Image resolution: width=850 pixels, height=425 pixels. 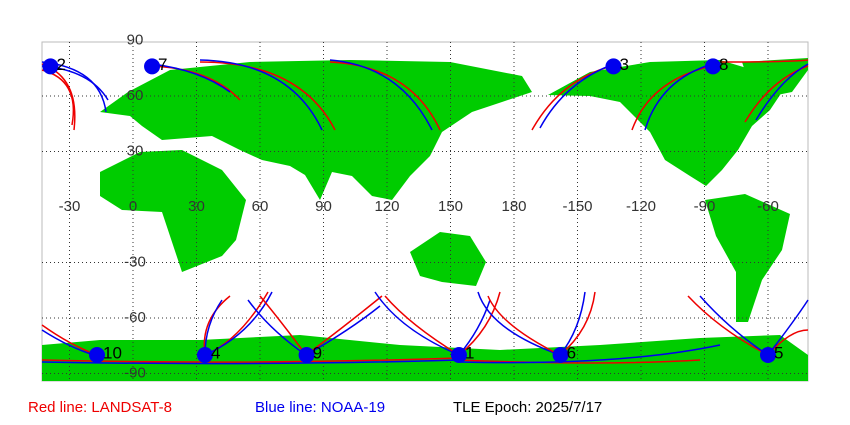 What do you see at coordinates (260, 206) in the screenshot?
I see `lon-label: 60` at bounding box center [260, 206].